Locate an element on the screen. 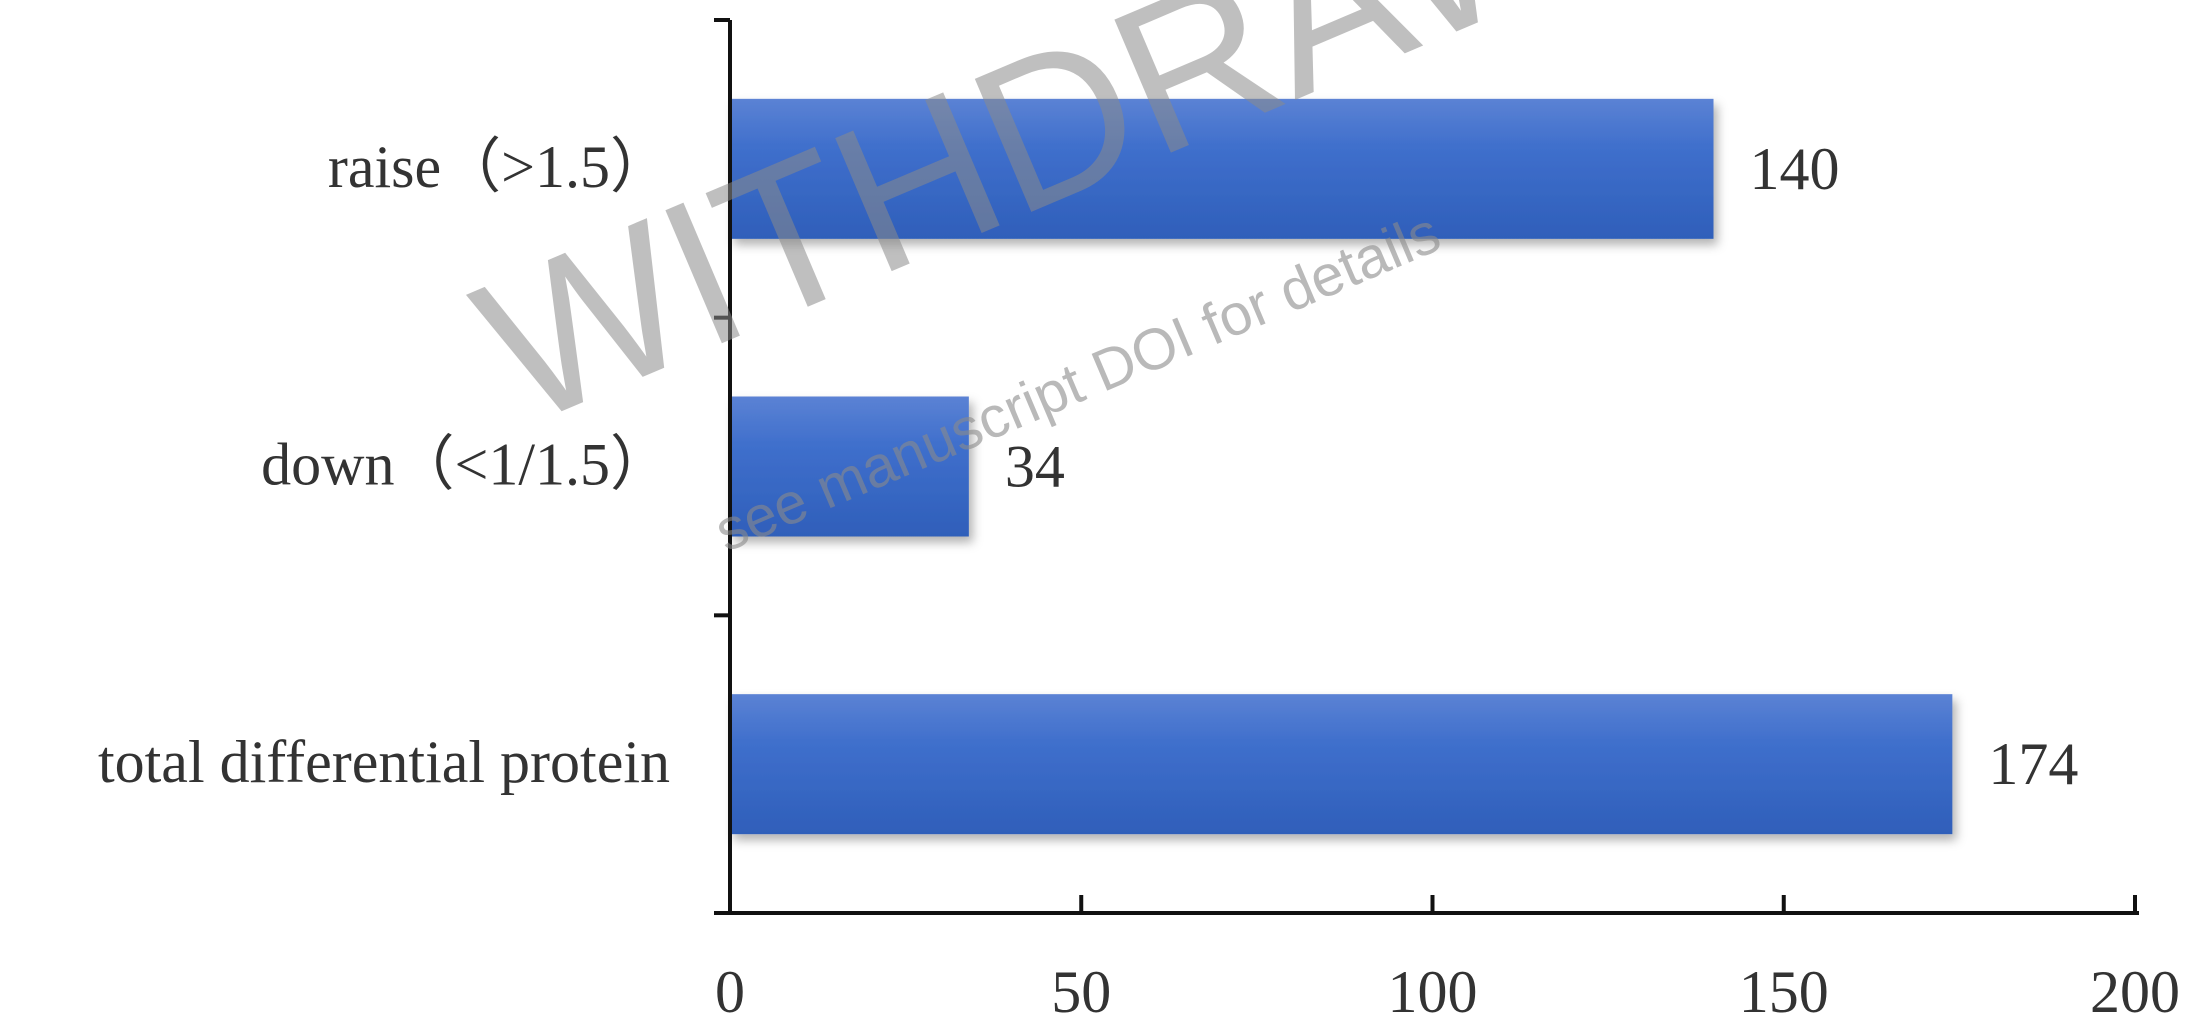  category-label: total differential protein is located at coordinates (384, 762).